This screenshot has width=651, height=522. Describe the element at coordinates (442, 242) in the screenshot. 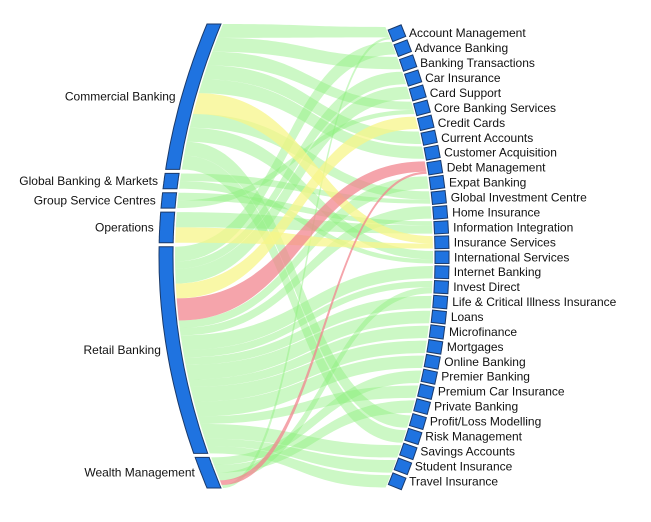

I see `right-node-insurance-services` at that location.